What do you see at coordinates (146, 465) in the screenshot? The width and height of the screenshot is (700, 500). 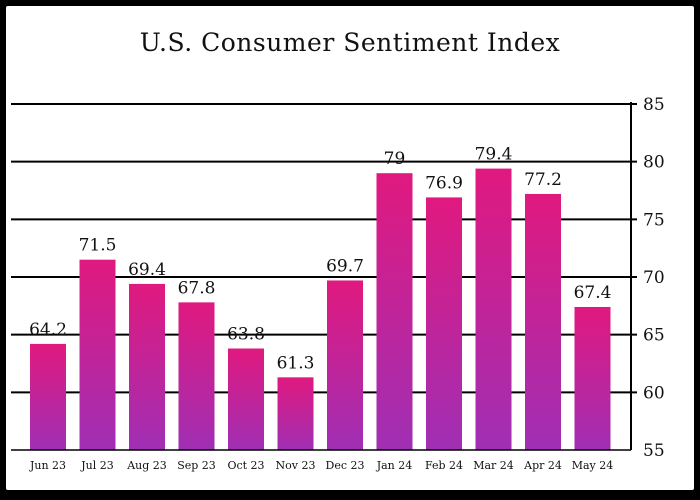 I see `x-tick-label: Aug 23` at bounding box center [146, 465].